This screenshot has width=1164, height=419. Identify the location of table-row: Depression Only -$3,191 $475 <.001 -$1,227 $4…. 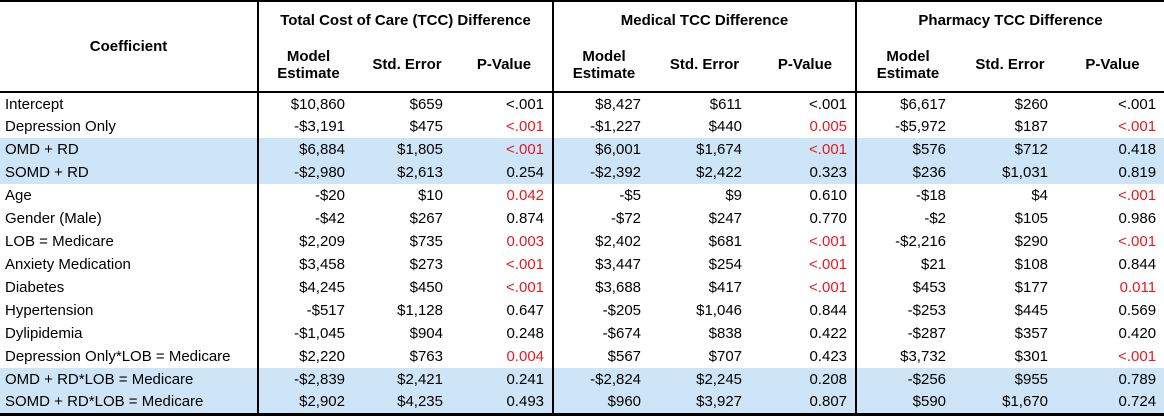
(582, 126).